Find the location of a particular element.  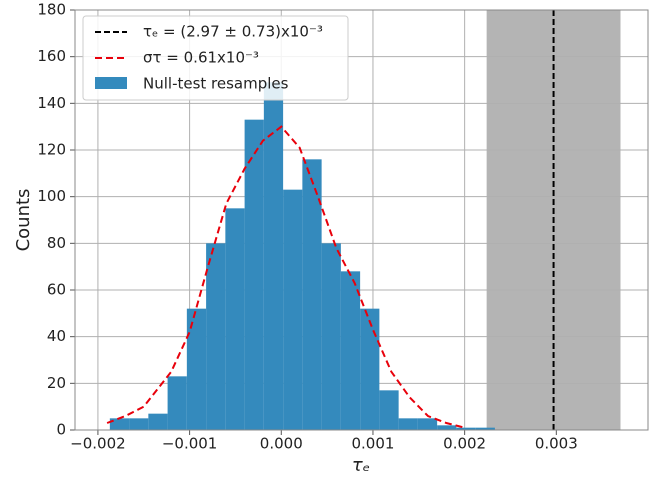

legend-box is located at coordinates (215, 58).